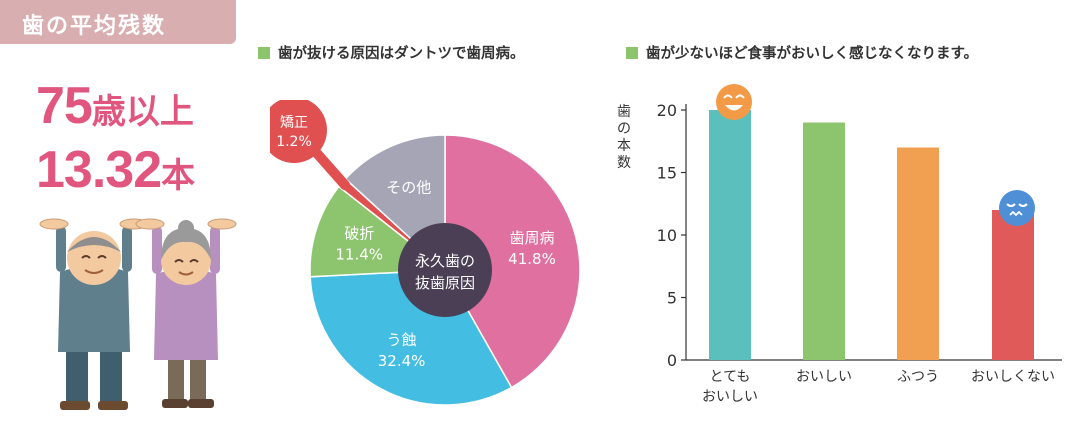 The image size is (1086, 437). What do you see at coordinates (359, 234) in the screenshot?
I see `pie-label-2: 破折` at bounding box center [359, 234].